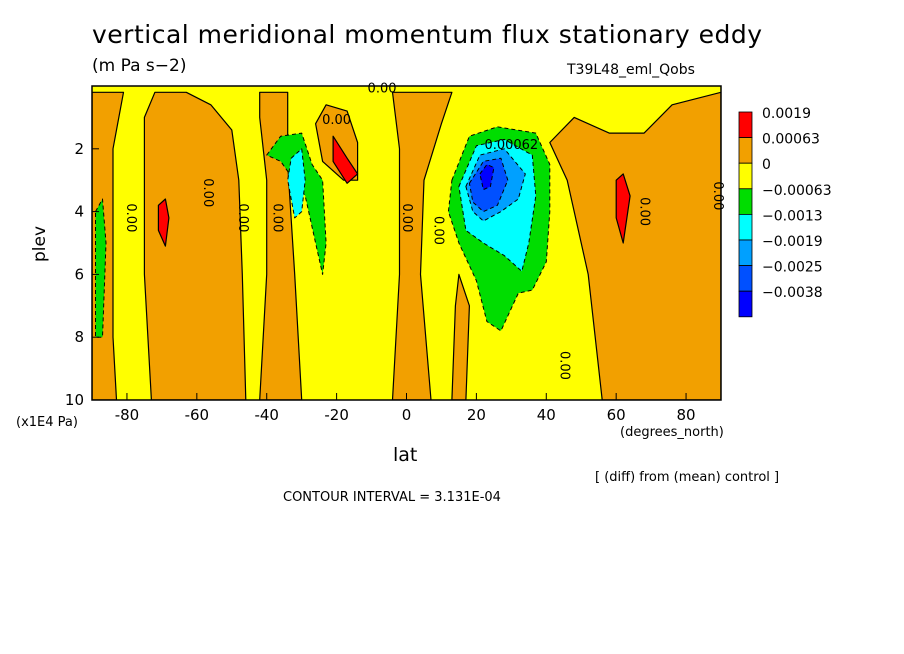 The height and width of the screenshot is (654, 904). I want to click on x-axis-label: lat, so click(405, 455).